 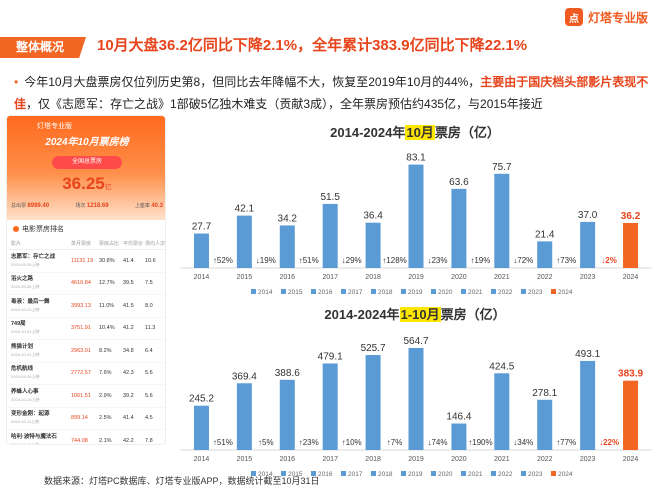 What do you see at coordinates (573, 17) in the screenshot?
I see `logo-badge: 点` at bounding box center [573, 17].